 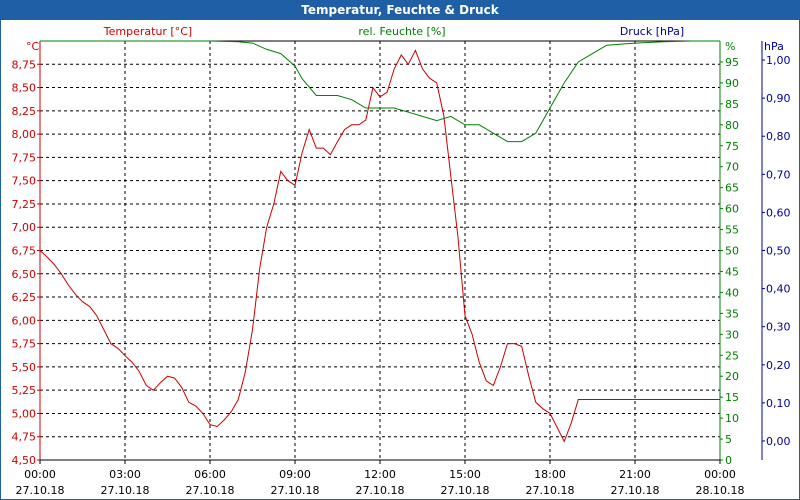 I want to click on left-tick-label: 7,75, so click(x=24, y=157).